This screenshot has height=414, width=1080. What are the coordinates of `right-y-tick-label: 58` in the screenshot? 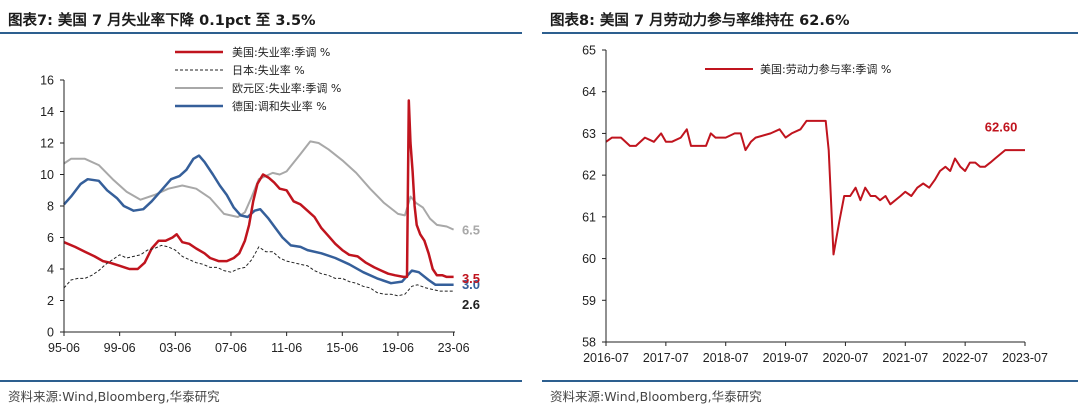 It's located at (589, 343).